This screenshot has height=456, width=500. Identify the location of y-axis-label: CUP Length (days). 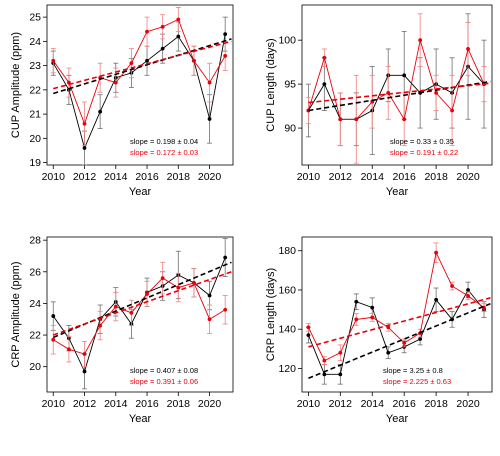
(271, 84).